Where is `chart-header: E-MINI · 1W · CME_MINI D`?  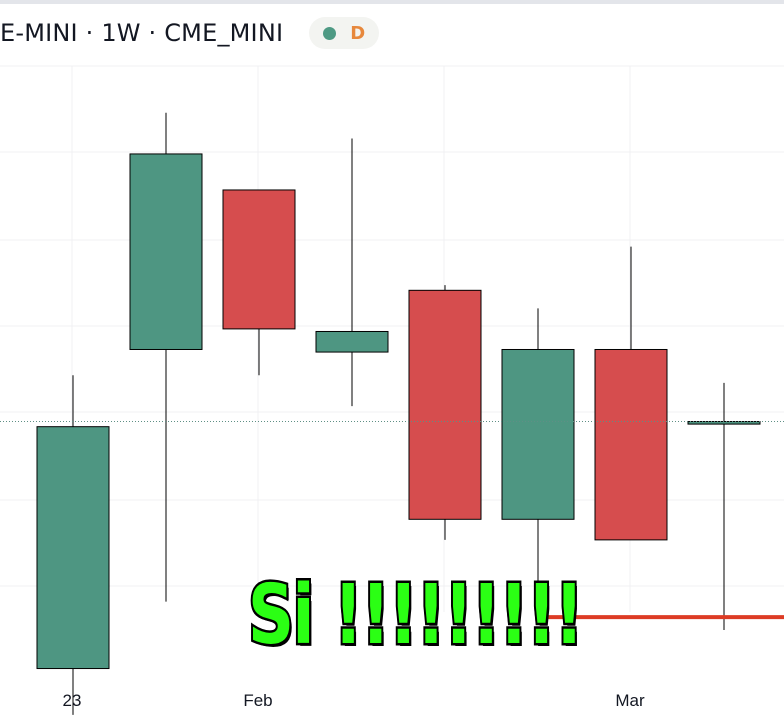 chart-header: E-MINI · 1W · CME_MINI D is located at coordinates (190, 33).